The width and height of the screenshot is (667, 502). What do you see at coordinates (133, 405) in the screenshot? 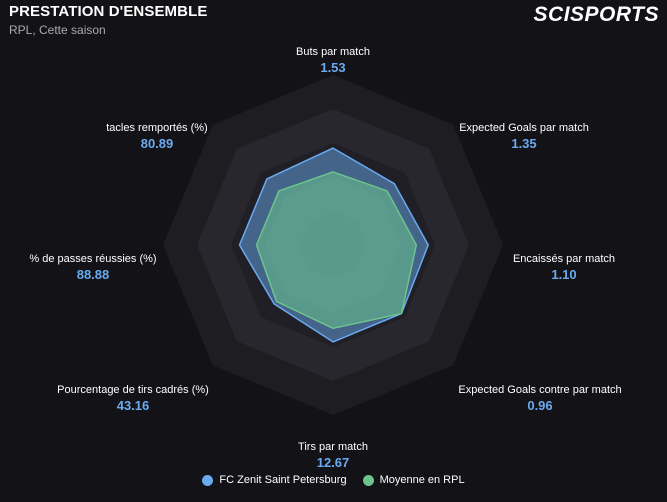
I see `axis-value-5: 43.16` at bounding box center [133, 405].